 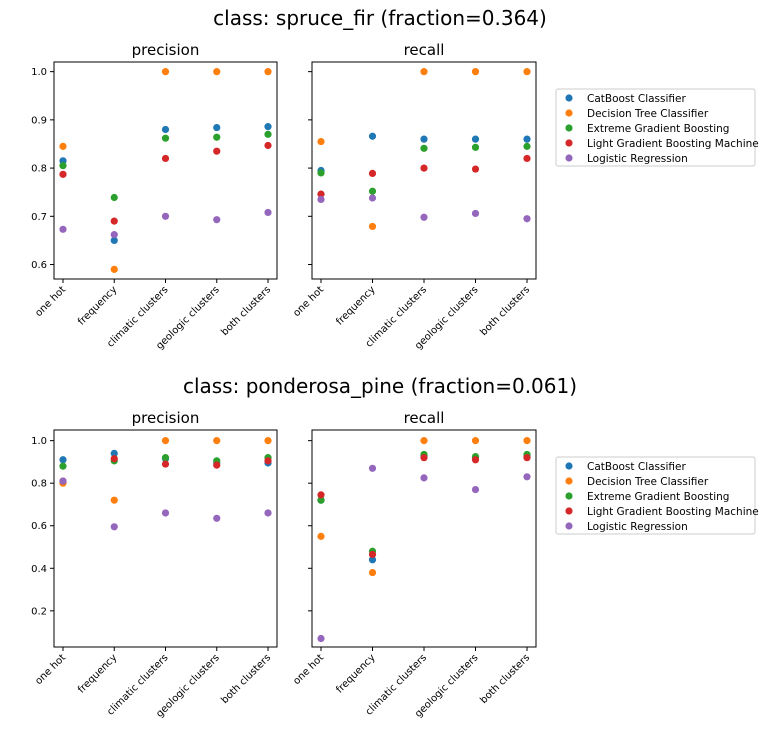 What do you see at coordinates (39, 120) in the screenshot?
I see `y-tick-label: 0.9` at bounding box center [39, 120].